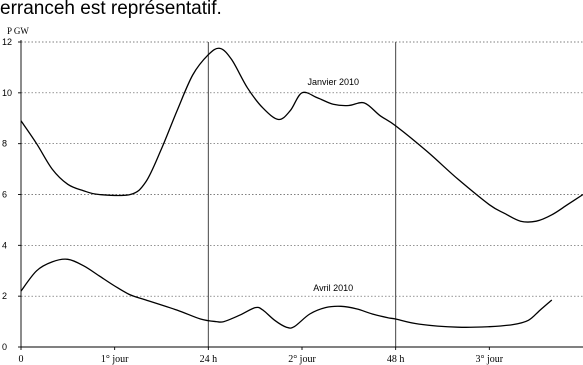 This screenshot has width=583, height=365. Describe the element at coordinates (396, 359) in the screenshot. I see `x-tick-label-4: 48 h` at that location.